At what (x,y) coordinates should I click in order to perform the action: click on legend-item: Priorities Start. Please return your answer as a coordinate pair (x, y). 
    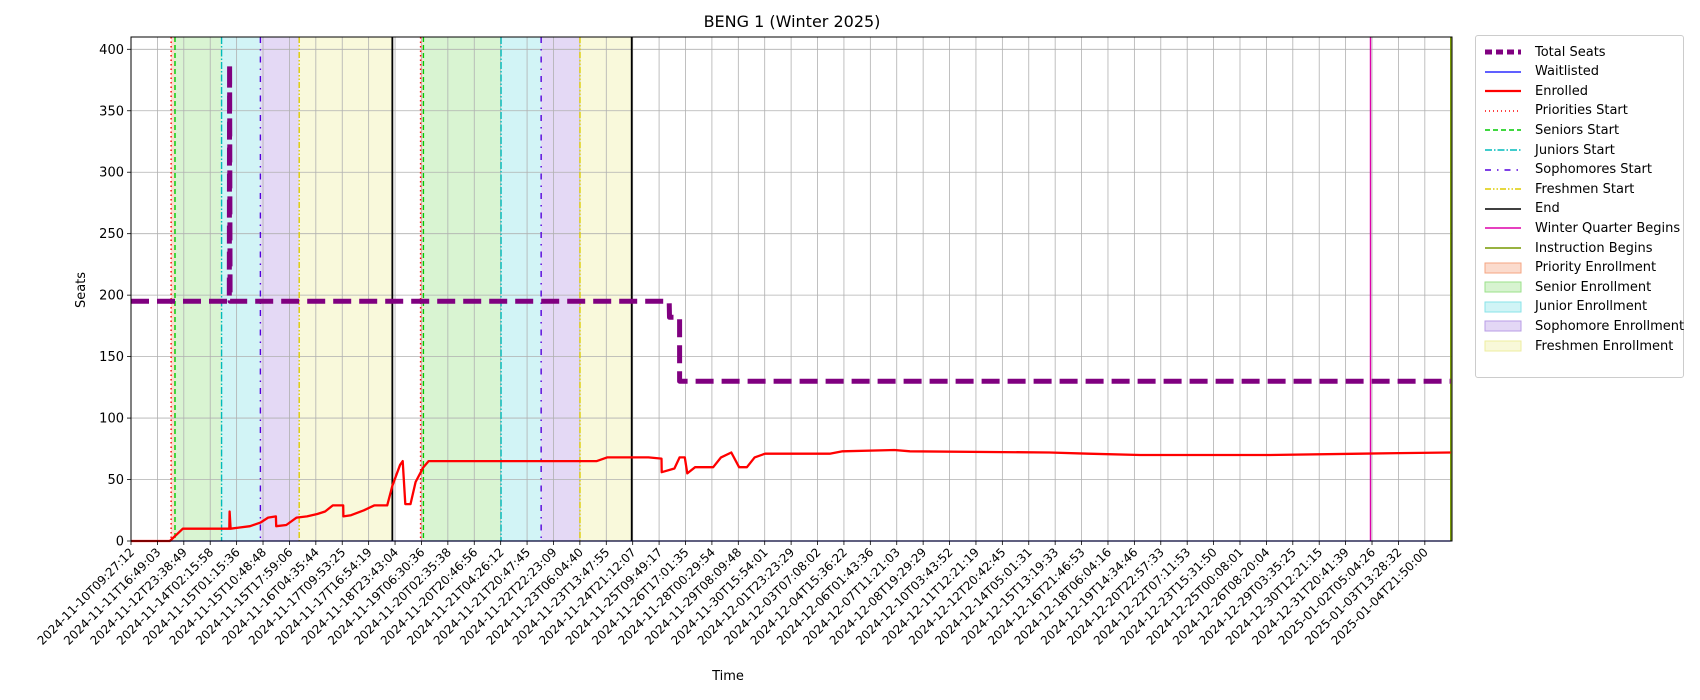
    Looking at the image, I should click on (1555, 111).